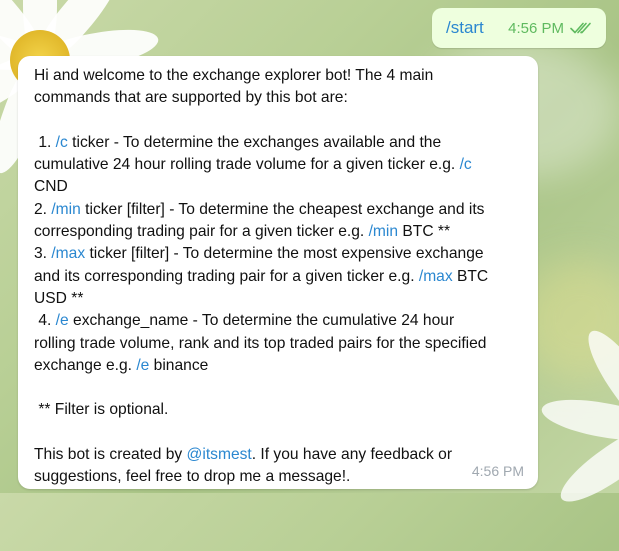  I want to click on command-example: binance, so click(179, 365).